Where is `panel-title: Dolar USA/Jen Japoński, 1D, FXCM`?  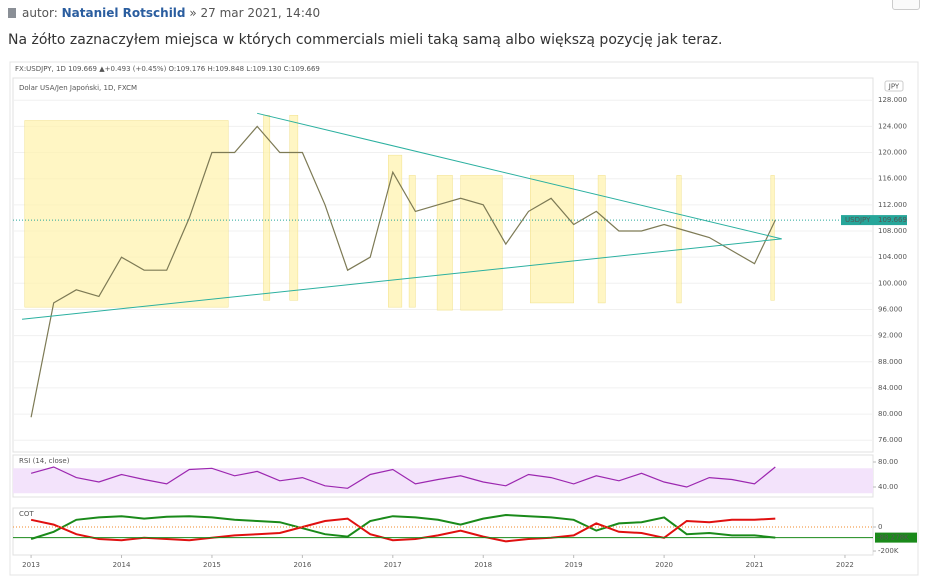
panel-title: Dolar USA/Jen Japoński, 1D, FXCM is located at coordinates (78, 88).